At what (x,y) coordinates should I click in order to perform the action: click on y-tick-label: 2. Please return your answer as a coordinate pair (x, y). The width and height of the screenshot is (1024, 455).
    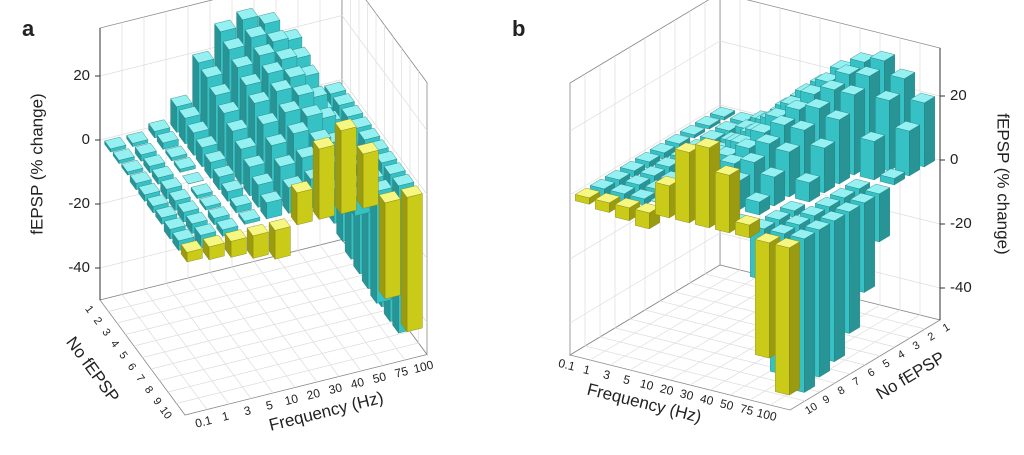
    Looking at the image, I should click on (931, 336).